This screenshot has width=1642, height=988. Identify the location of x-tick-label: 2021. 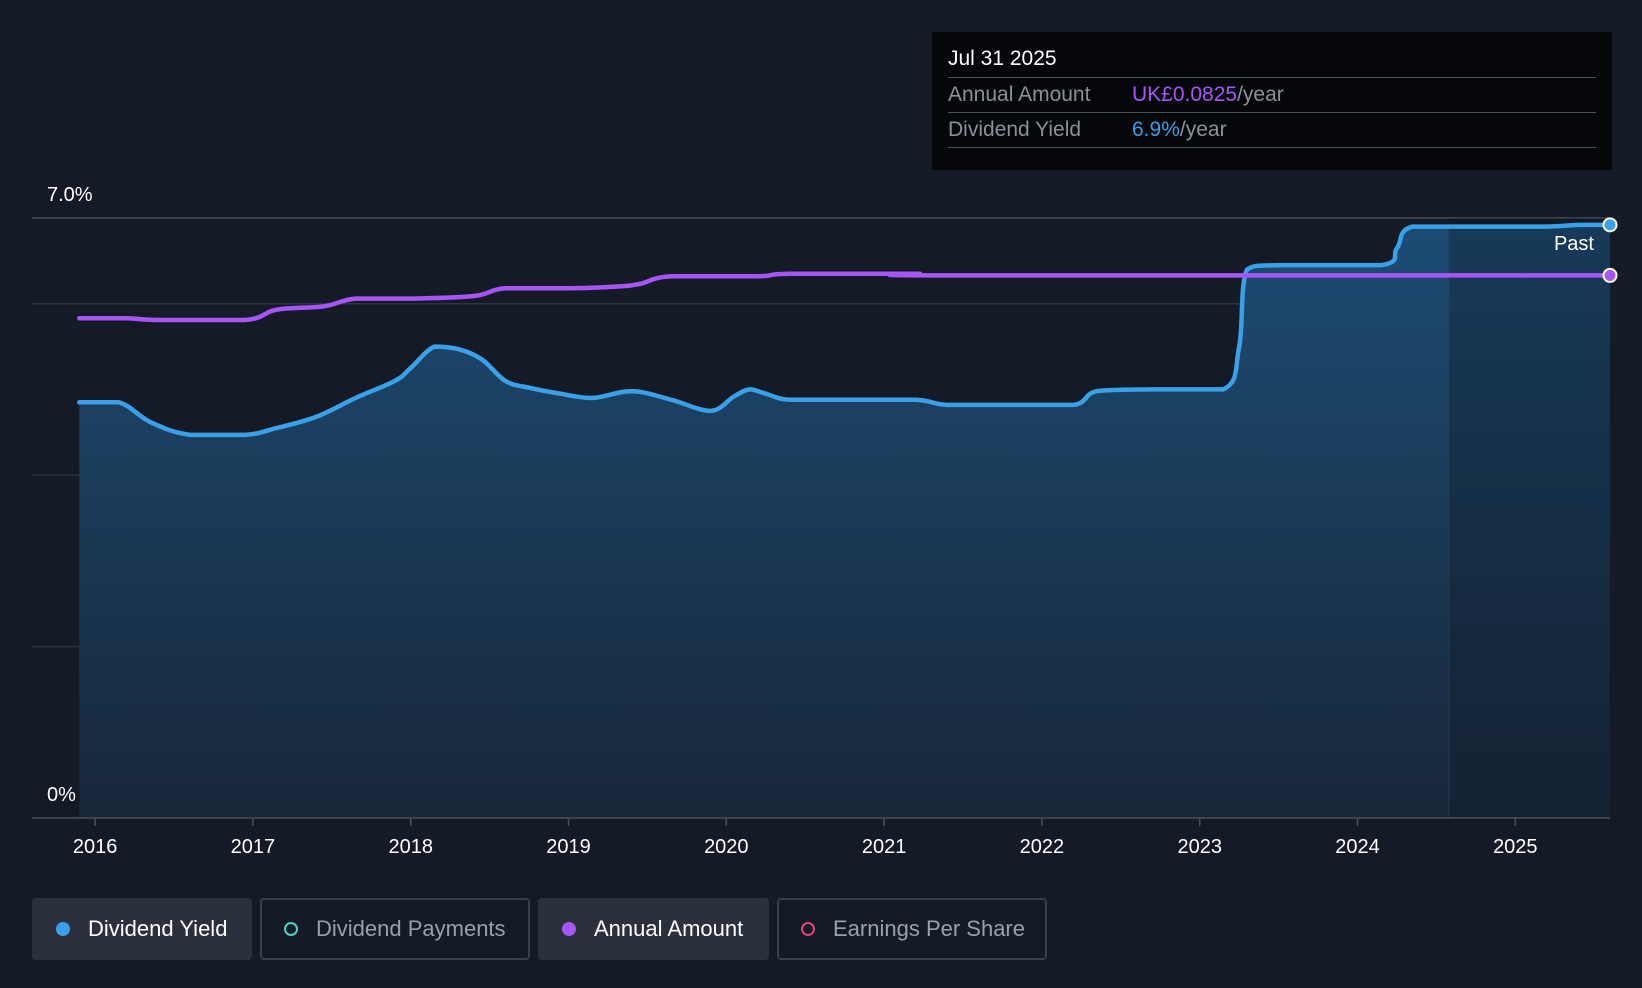
(884, 847).